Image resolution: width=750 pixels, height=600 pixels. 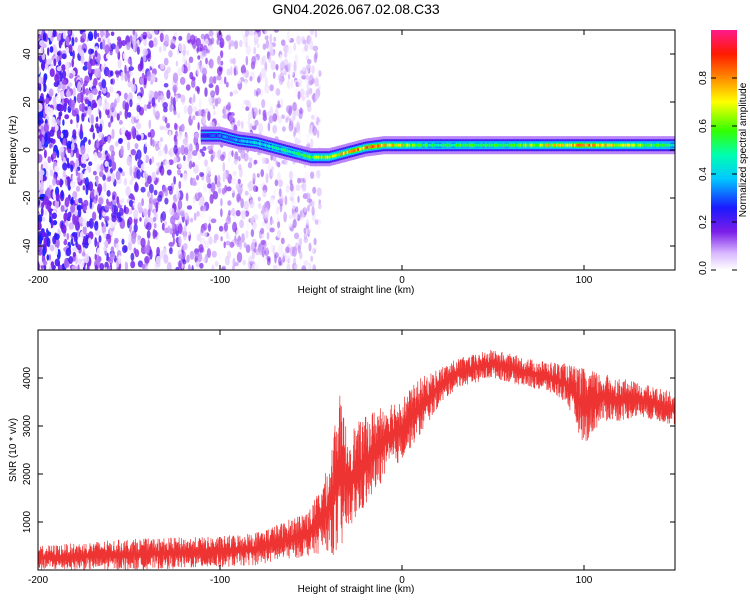 What do you see at coordinates (584, 280) in the screenshot?
I see `x-tick-label: 100` at bounding box center [584, 280].